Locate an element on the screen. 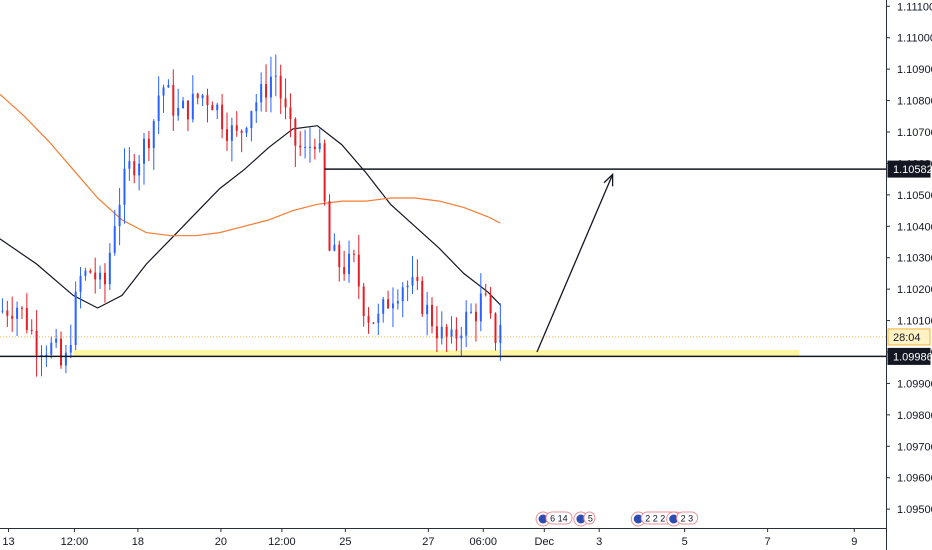 The width and height of the screenshot is (932, 550). price-axis-label: 1.10500 is located at coordinates (914, 196).